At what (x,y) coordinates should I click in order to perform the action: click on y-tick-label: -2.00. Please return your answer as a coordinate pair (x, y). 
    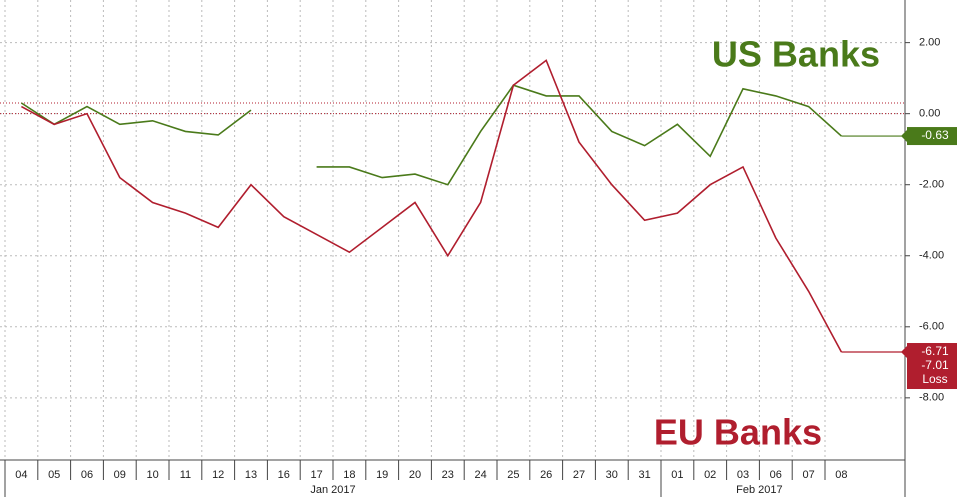
    Looking at the image, I should click on (931, 185).